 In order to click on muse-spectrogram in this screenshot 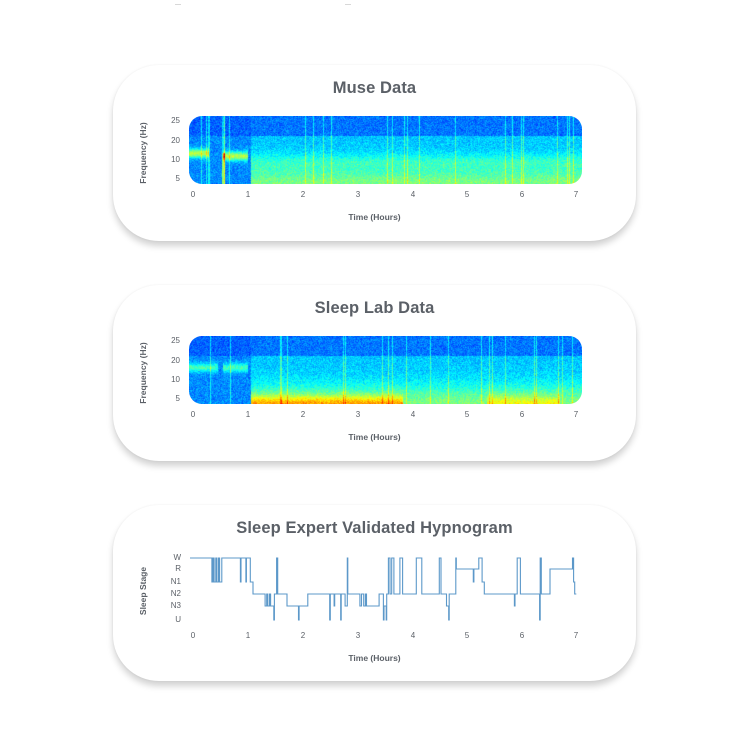, I will do `click(385, 150)`.